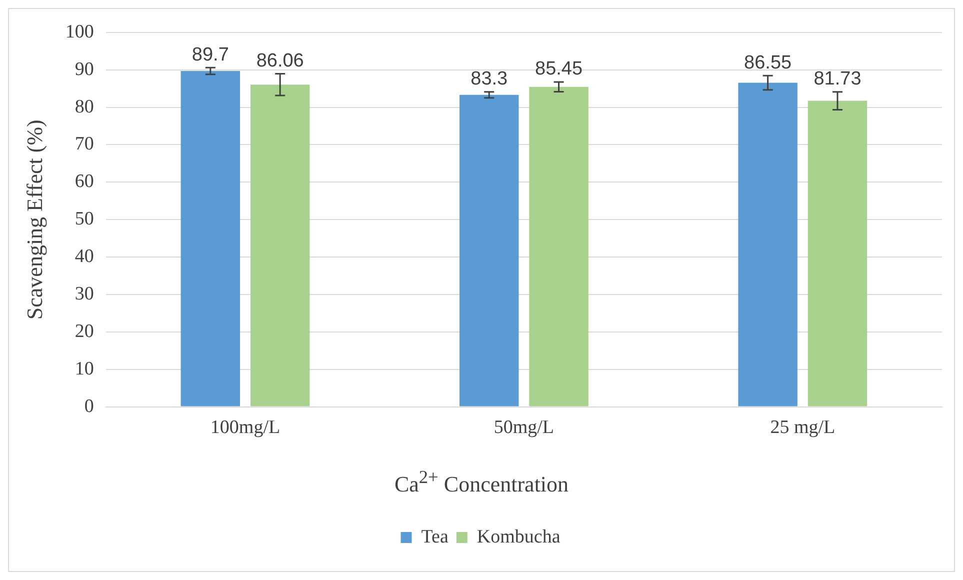  I want to click on data-label: 81.73, so click(838, 79).